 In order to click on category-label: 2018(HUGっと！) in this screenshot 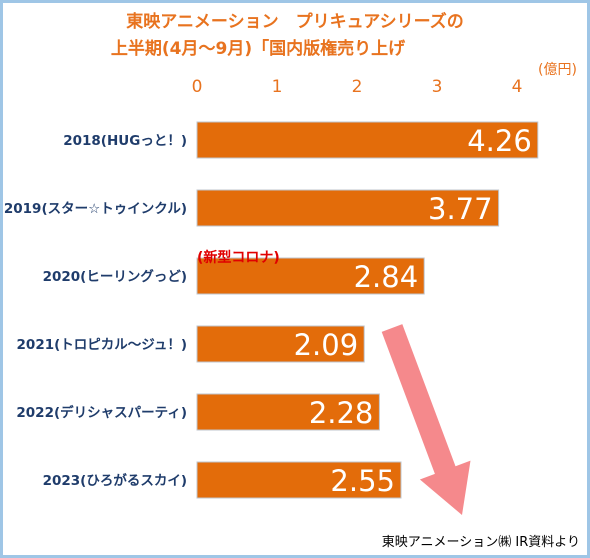, I will do `click(125, 141)`.